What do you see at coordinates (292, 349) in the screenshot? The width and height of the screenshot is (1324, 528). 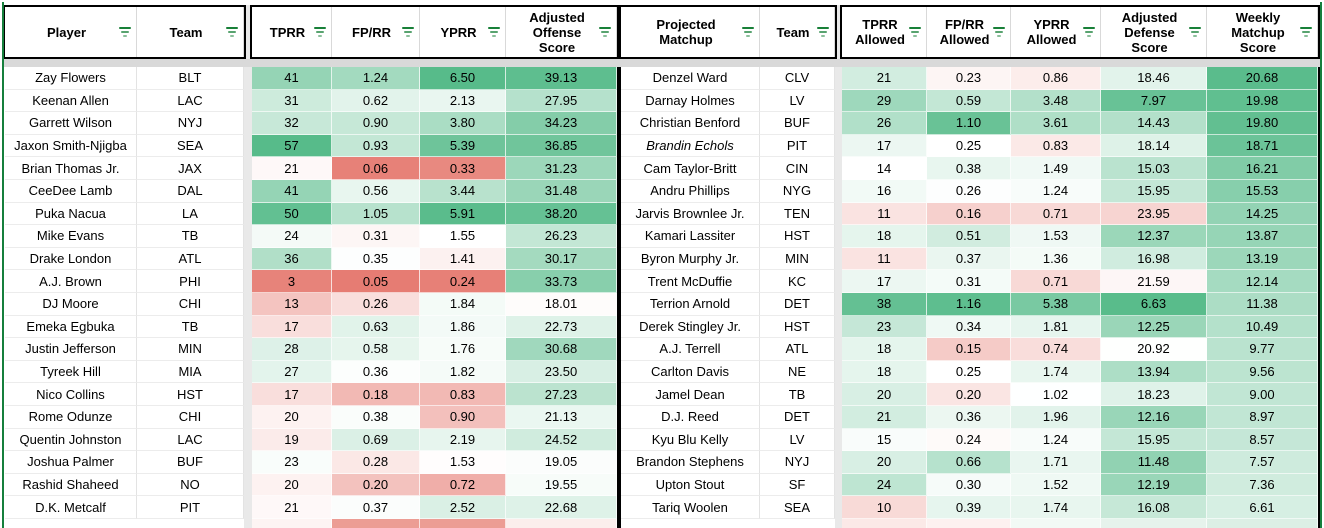 I see `cell-tprr: 28` at bounding box center [292, 349].